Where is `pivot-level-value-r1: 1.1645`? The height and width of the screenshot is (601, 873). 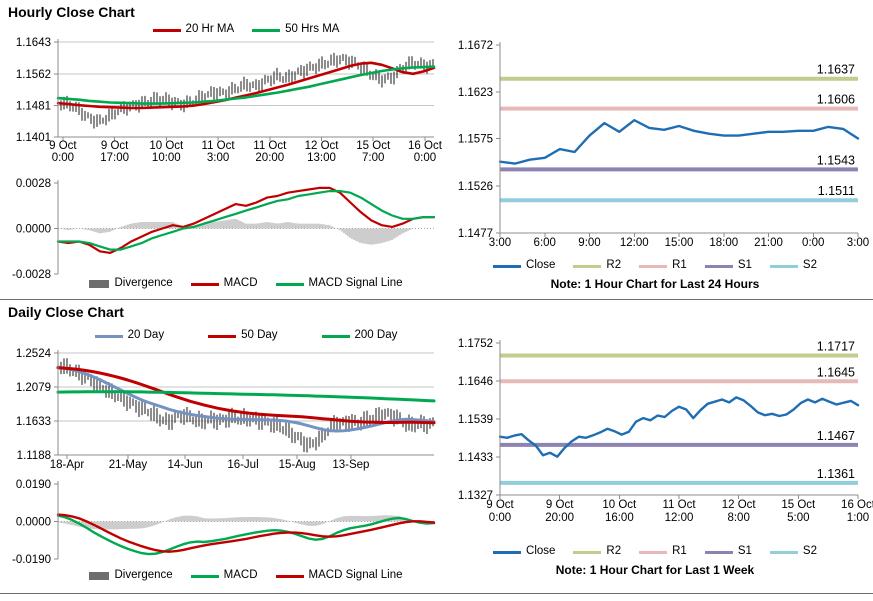 pivot-level-value-r1: 1.1645 is located at coordinates (836, 372).